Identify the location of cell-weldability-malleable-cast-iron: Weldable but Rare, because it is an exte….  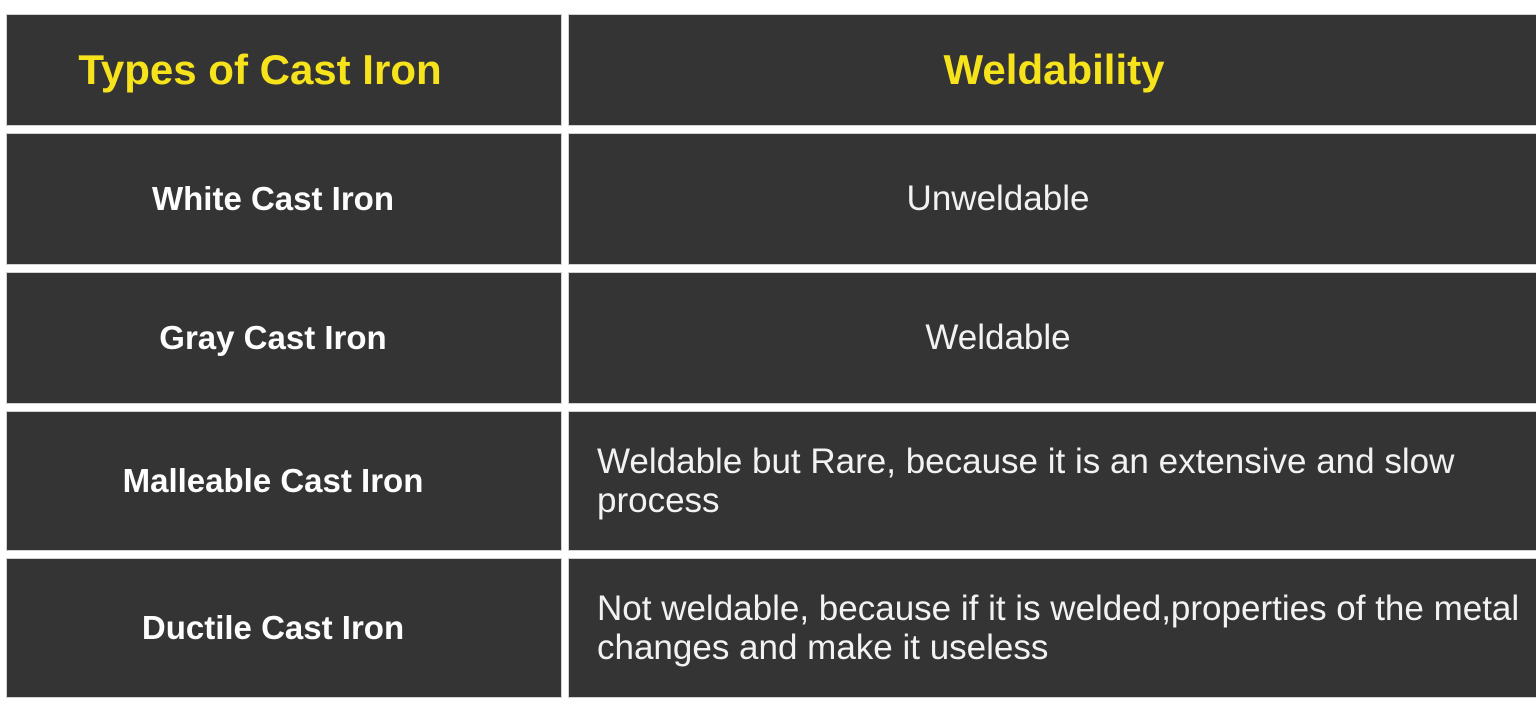
(1052, 481).